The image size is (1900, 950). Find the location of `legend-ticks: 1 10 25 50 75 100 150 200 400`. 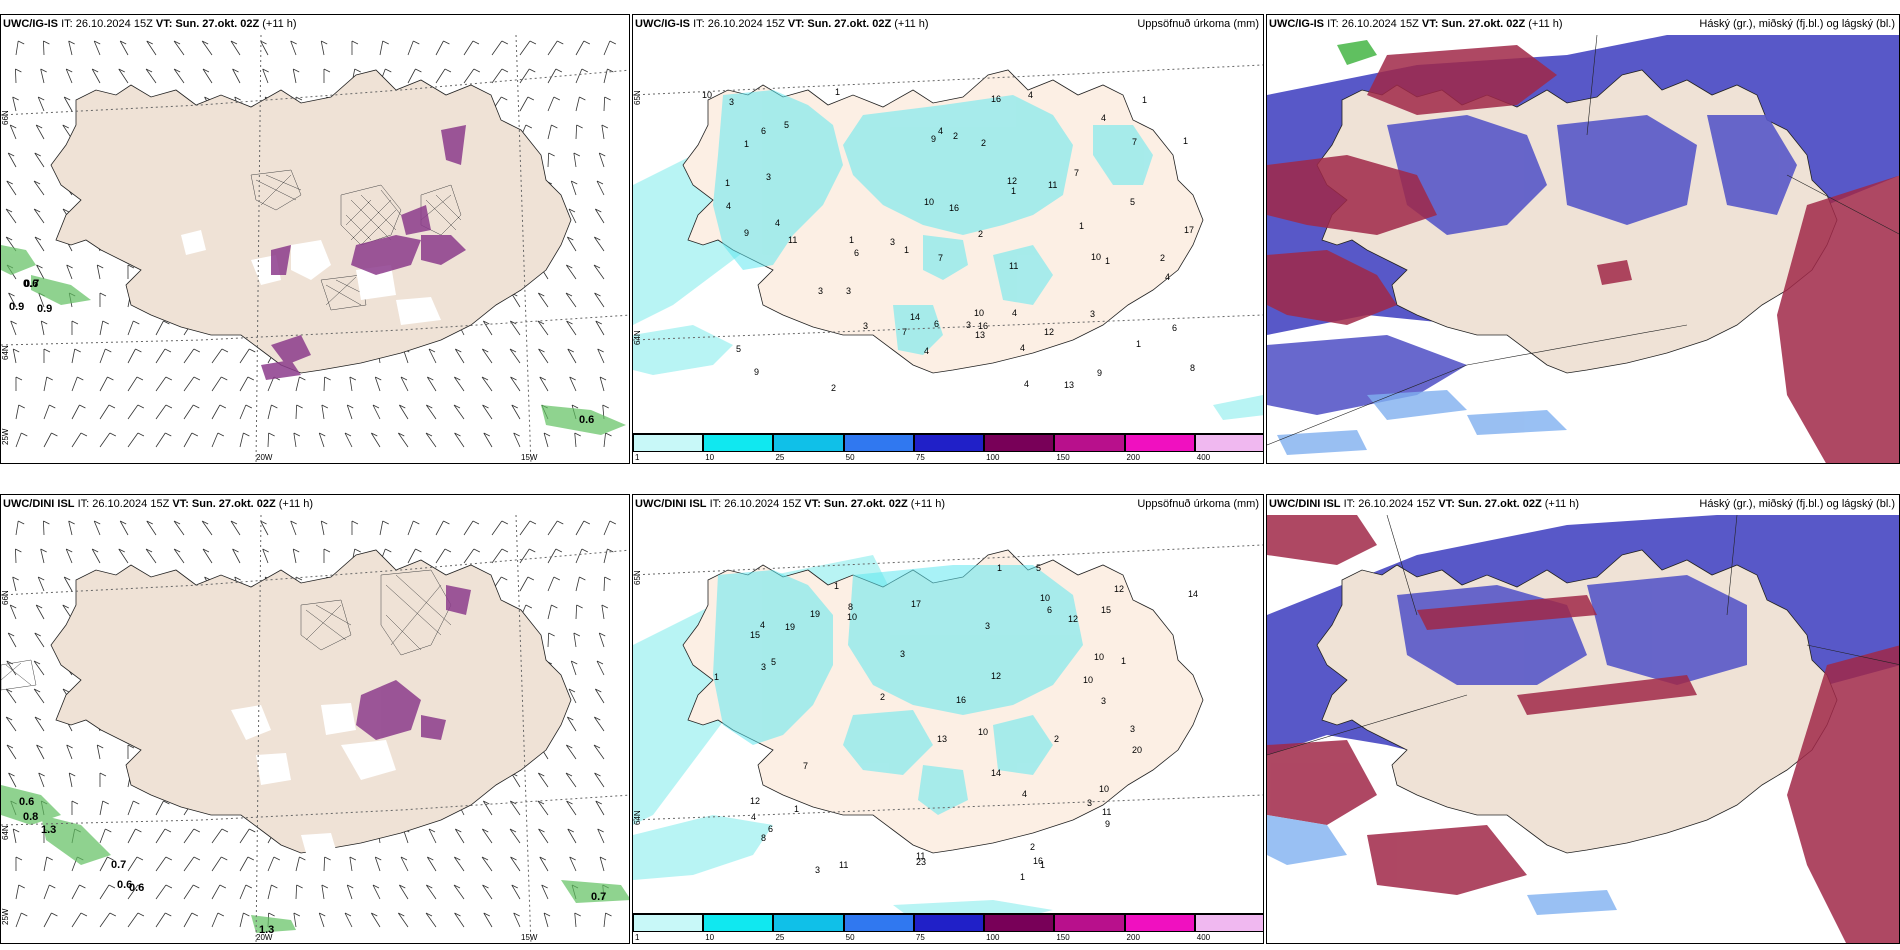

legend-ticks: 1 10 25 50 75 100 150 200 400 is located at coordinates (948, 938).